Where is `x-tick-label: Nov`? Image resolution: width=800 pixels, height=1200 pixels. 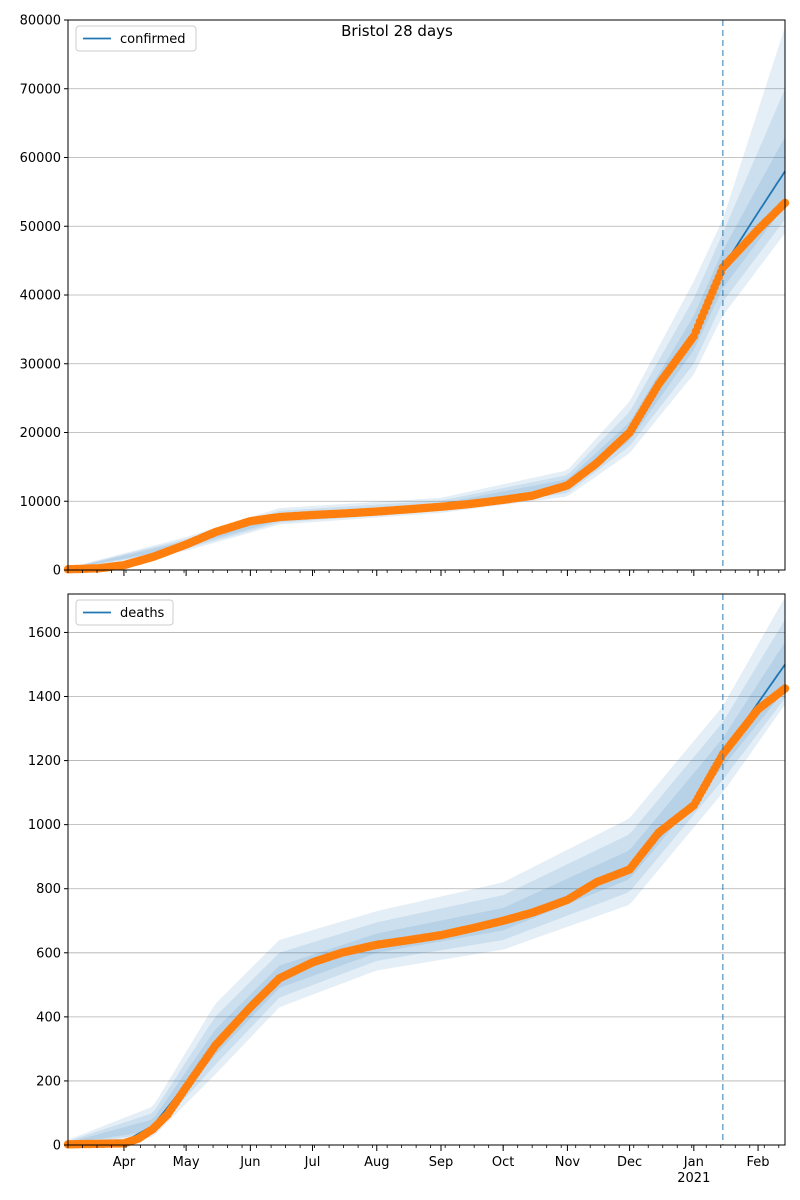
x-tick-label: Nov is located at coordinates (568, 1162).